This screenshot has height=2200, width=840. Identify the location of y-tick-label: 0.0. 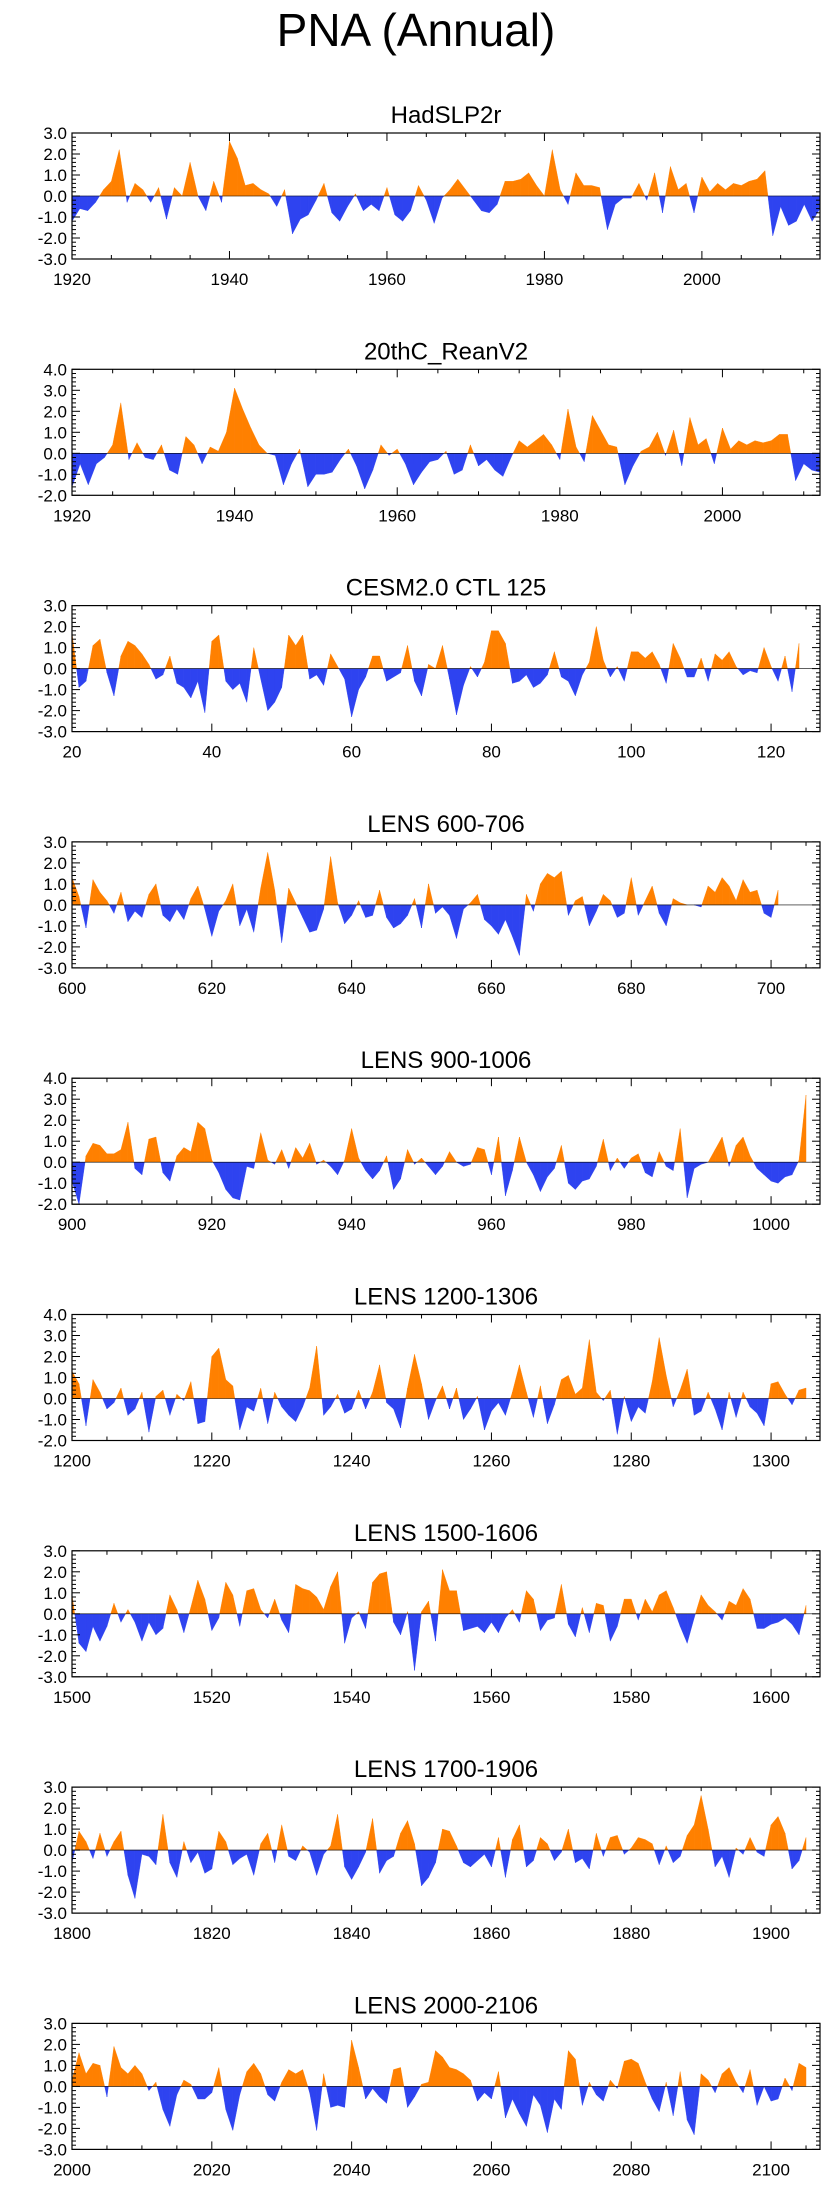
(55, 1162).